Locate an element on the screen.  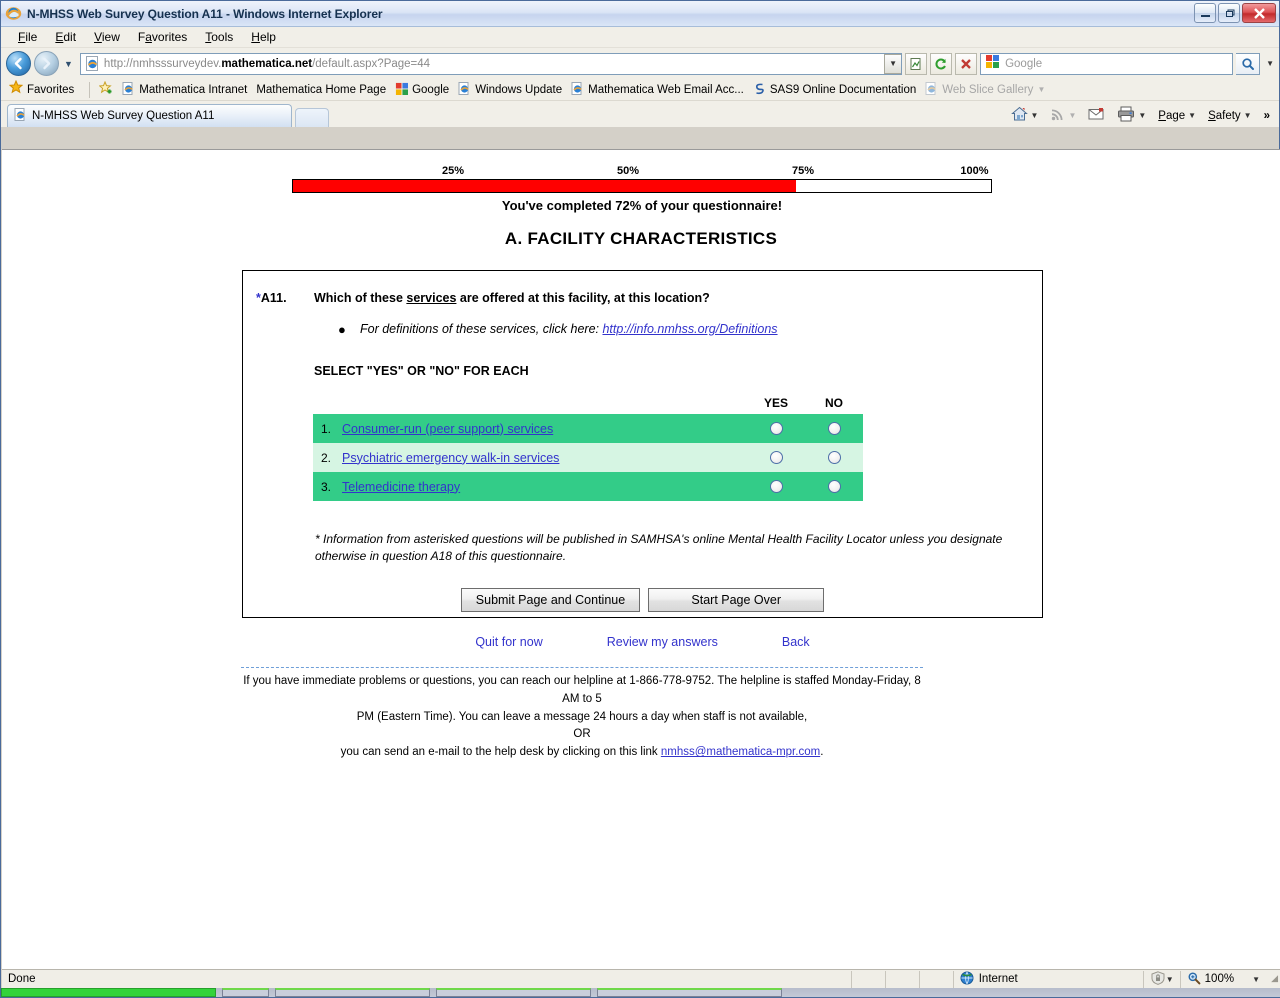
feeds-icon is located at coordinates (1057, 116).